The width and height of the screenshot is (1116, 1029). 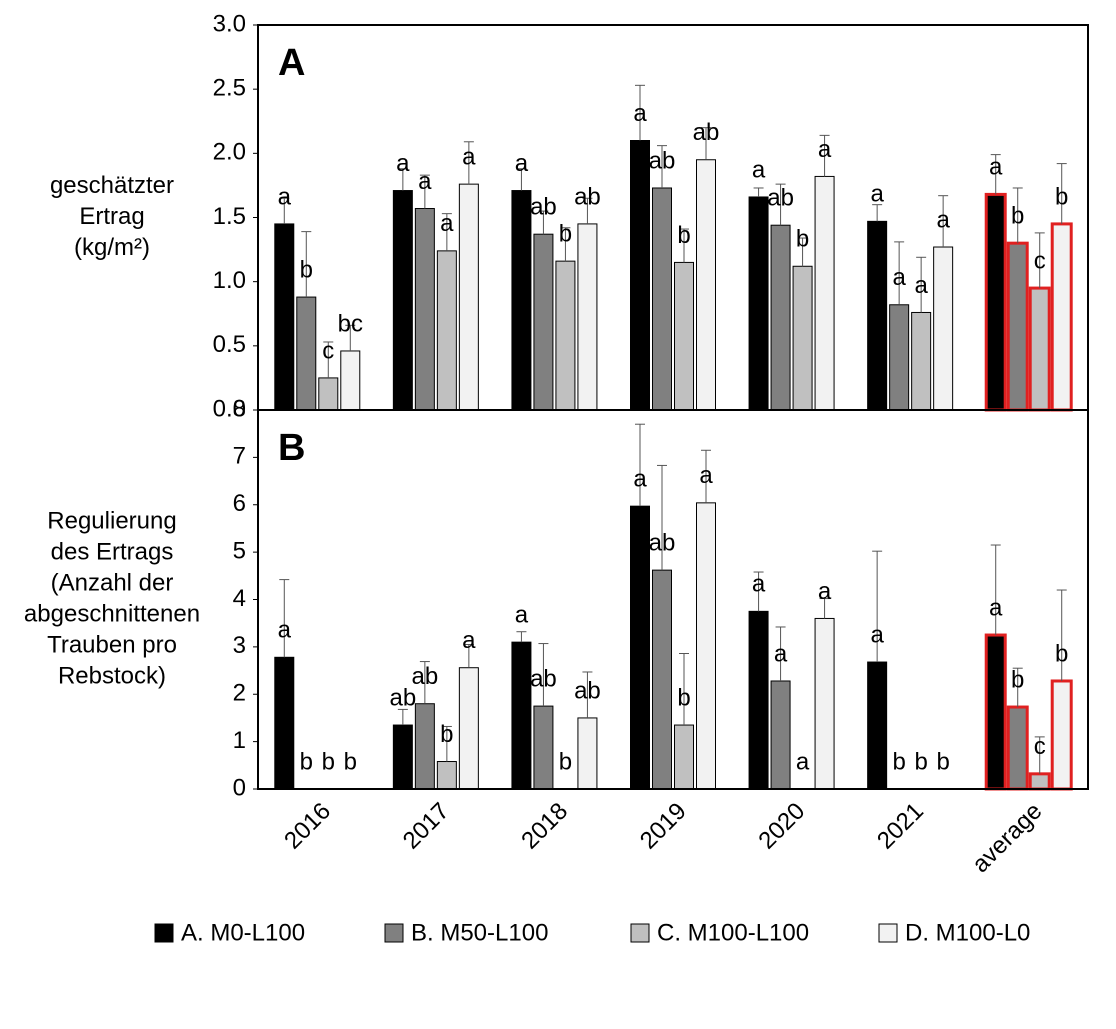 What do you see at coordinates (239, 408) in the screenshot?
I see `y-tick-label: 8` at bounding box center [239, 408].